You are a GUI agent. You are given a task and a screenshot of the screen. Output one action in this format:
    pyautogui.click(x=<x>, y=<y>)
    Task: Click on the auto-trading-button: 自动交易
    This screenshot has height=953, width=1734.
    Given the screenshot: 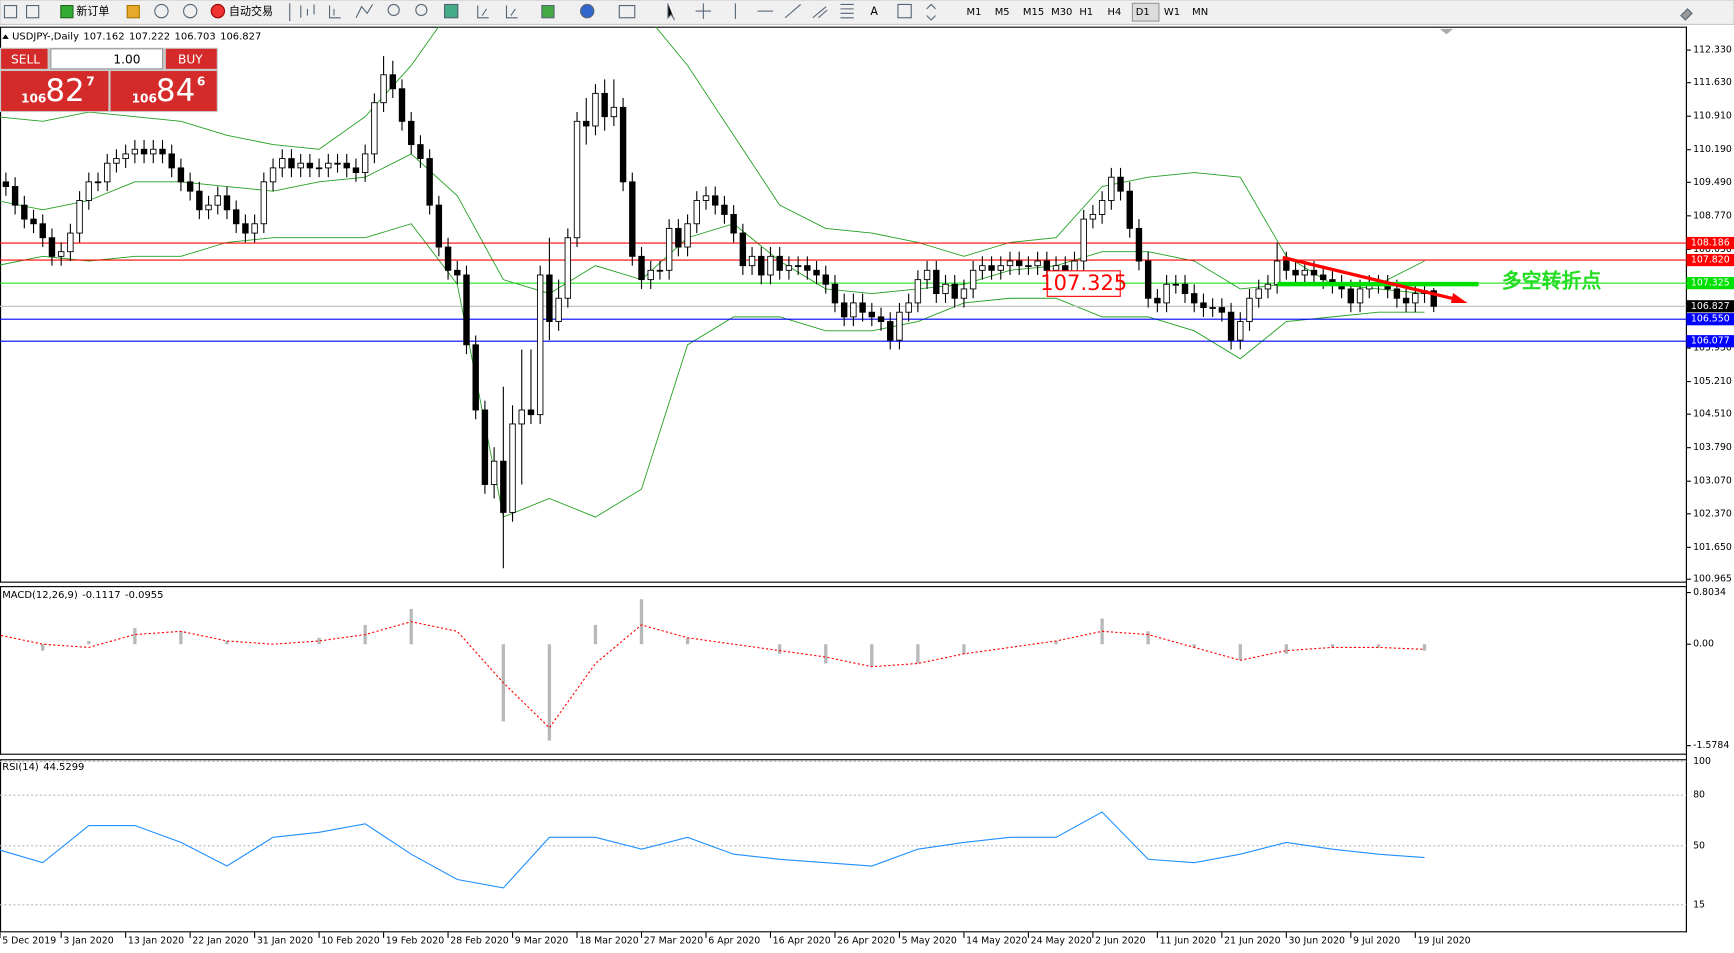 What is the action you would take?
    pyautogui.click(x=251, y=11)
    